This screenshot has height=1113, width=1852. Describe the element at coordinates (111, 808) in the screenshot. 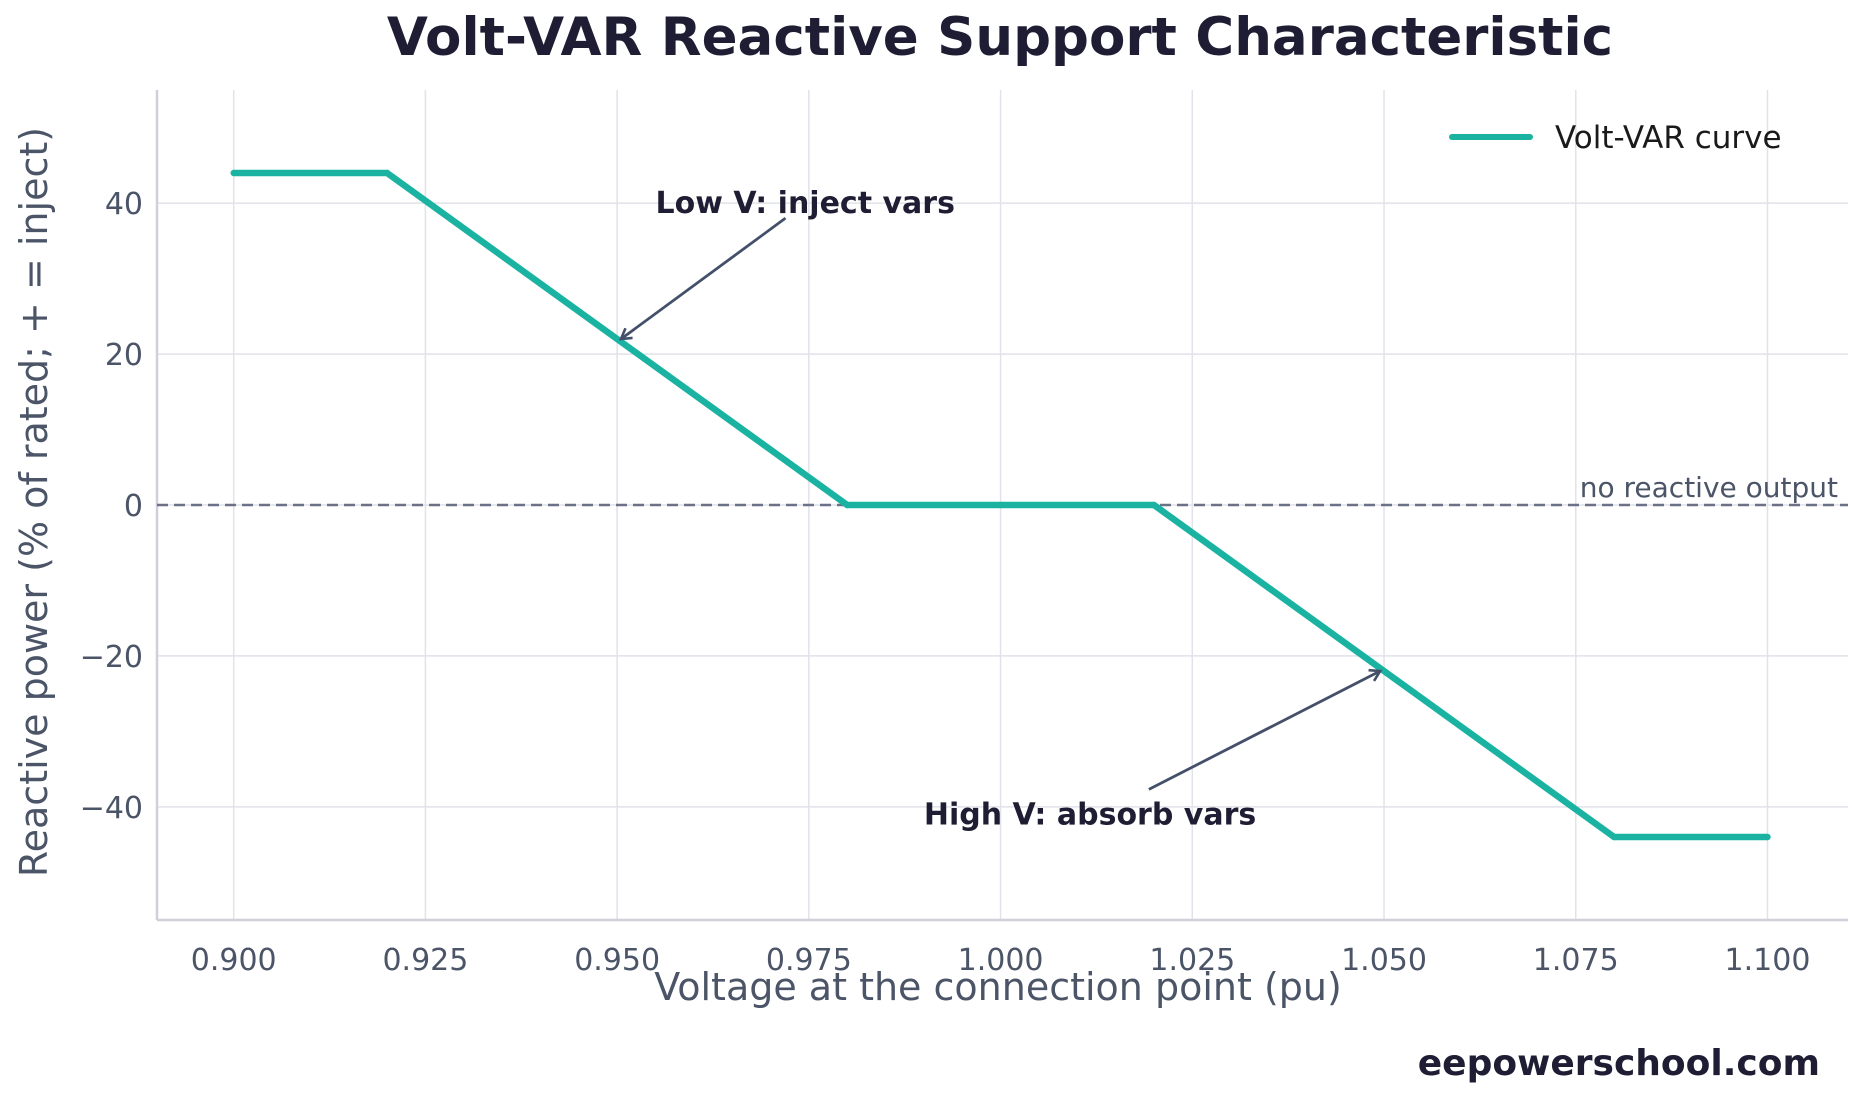

I see `y-tick-label: −40` at that location.